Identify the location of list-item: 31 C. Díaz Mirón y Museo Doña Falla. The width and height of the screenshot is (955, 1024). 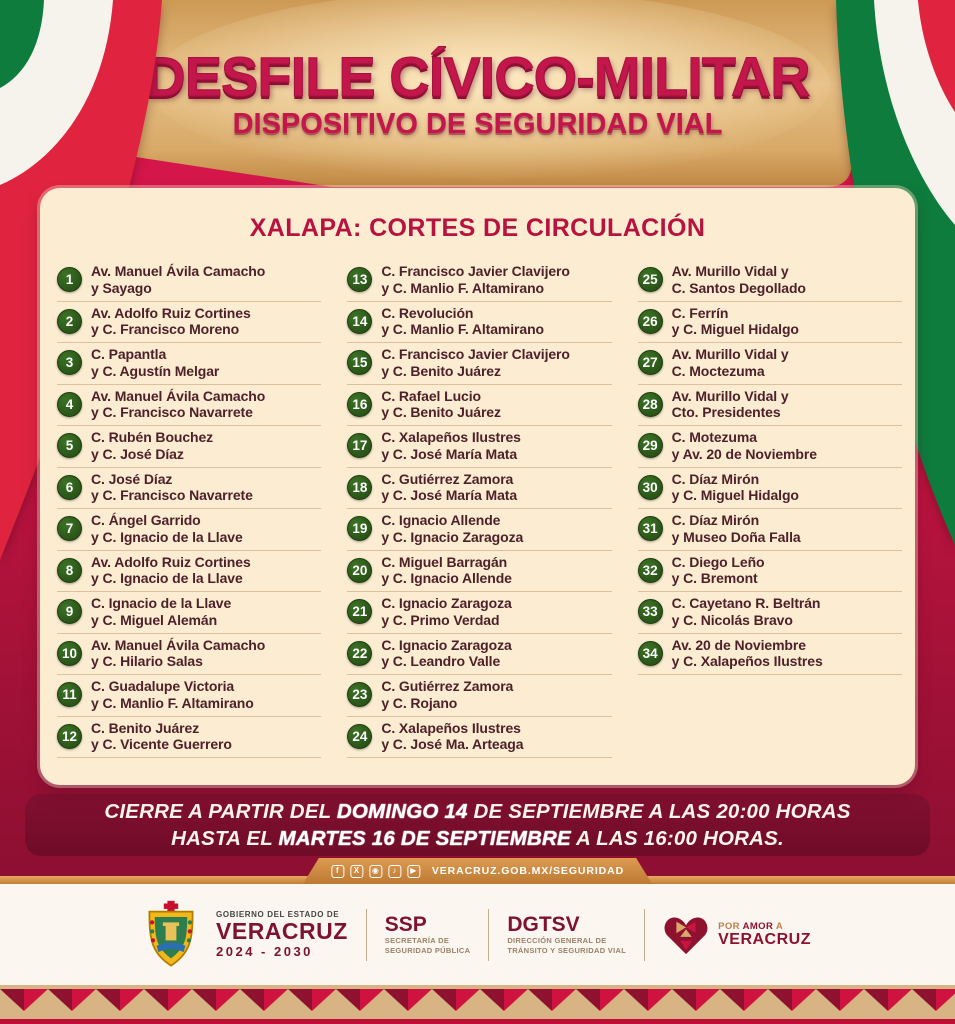
(769, 530).